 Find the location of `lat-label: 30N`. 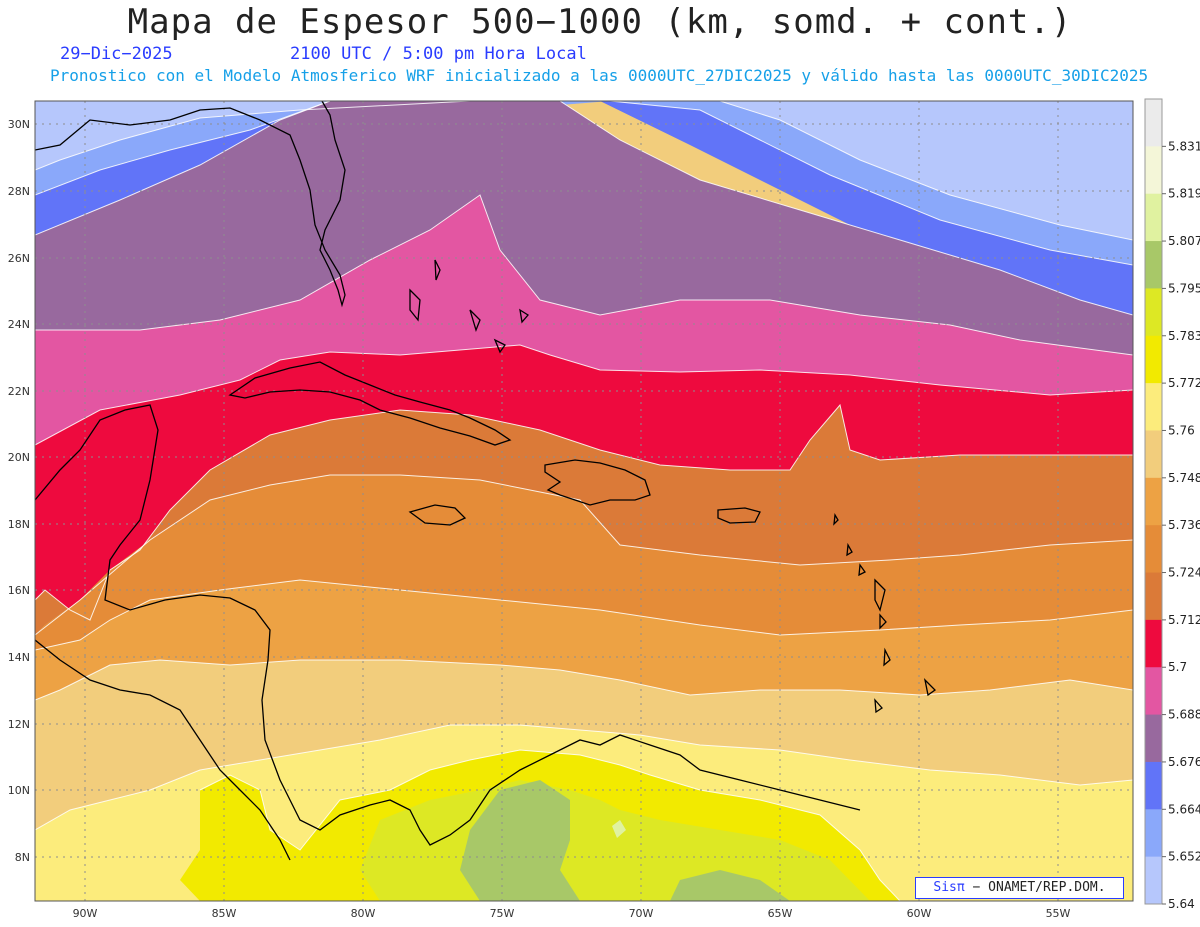

lat-label: 30N is located at coordinates (19, 124).